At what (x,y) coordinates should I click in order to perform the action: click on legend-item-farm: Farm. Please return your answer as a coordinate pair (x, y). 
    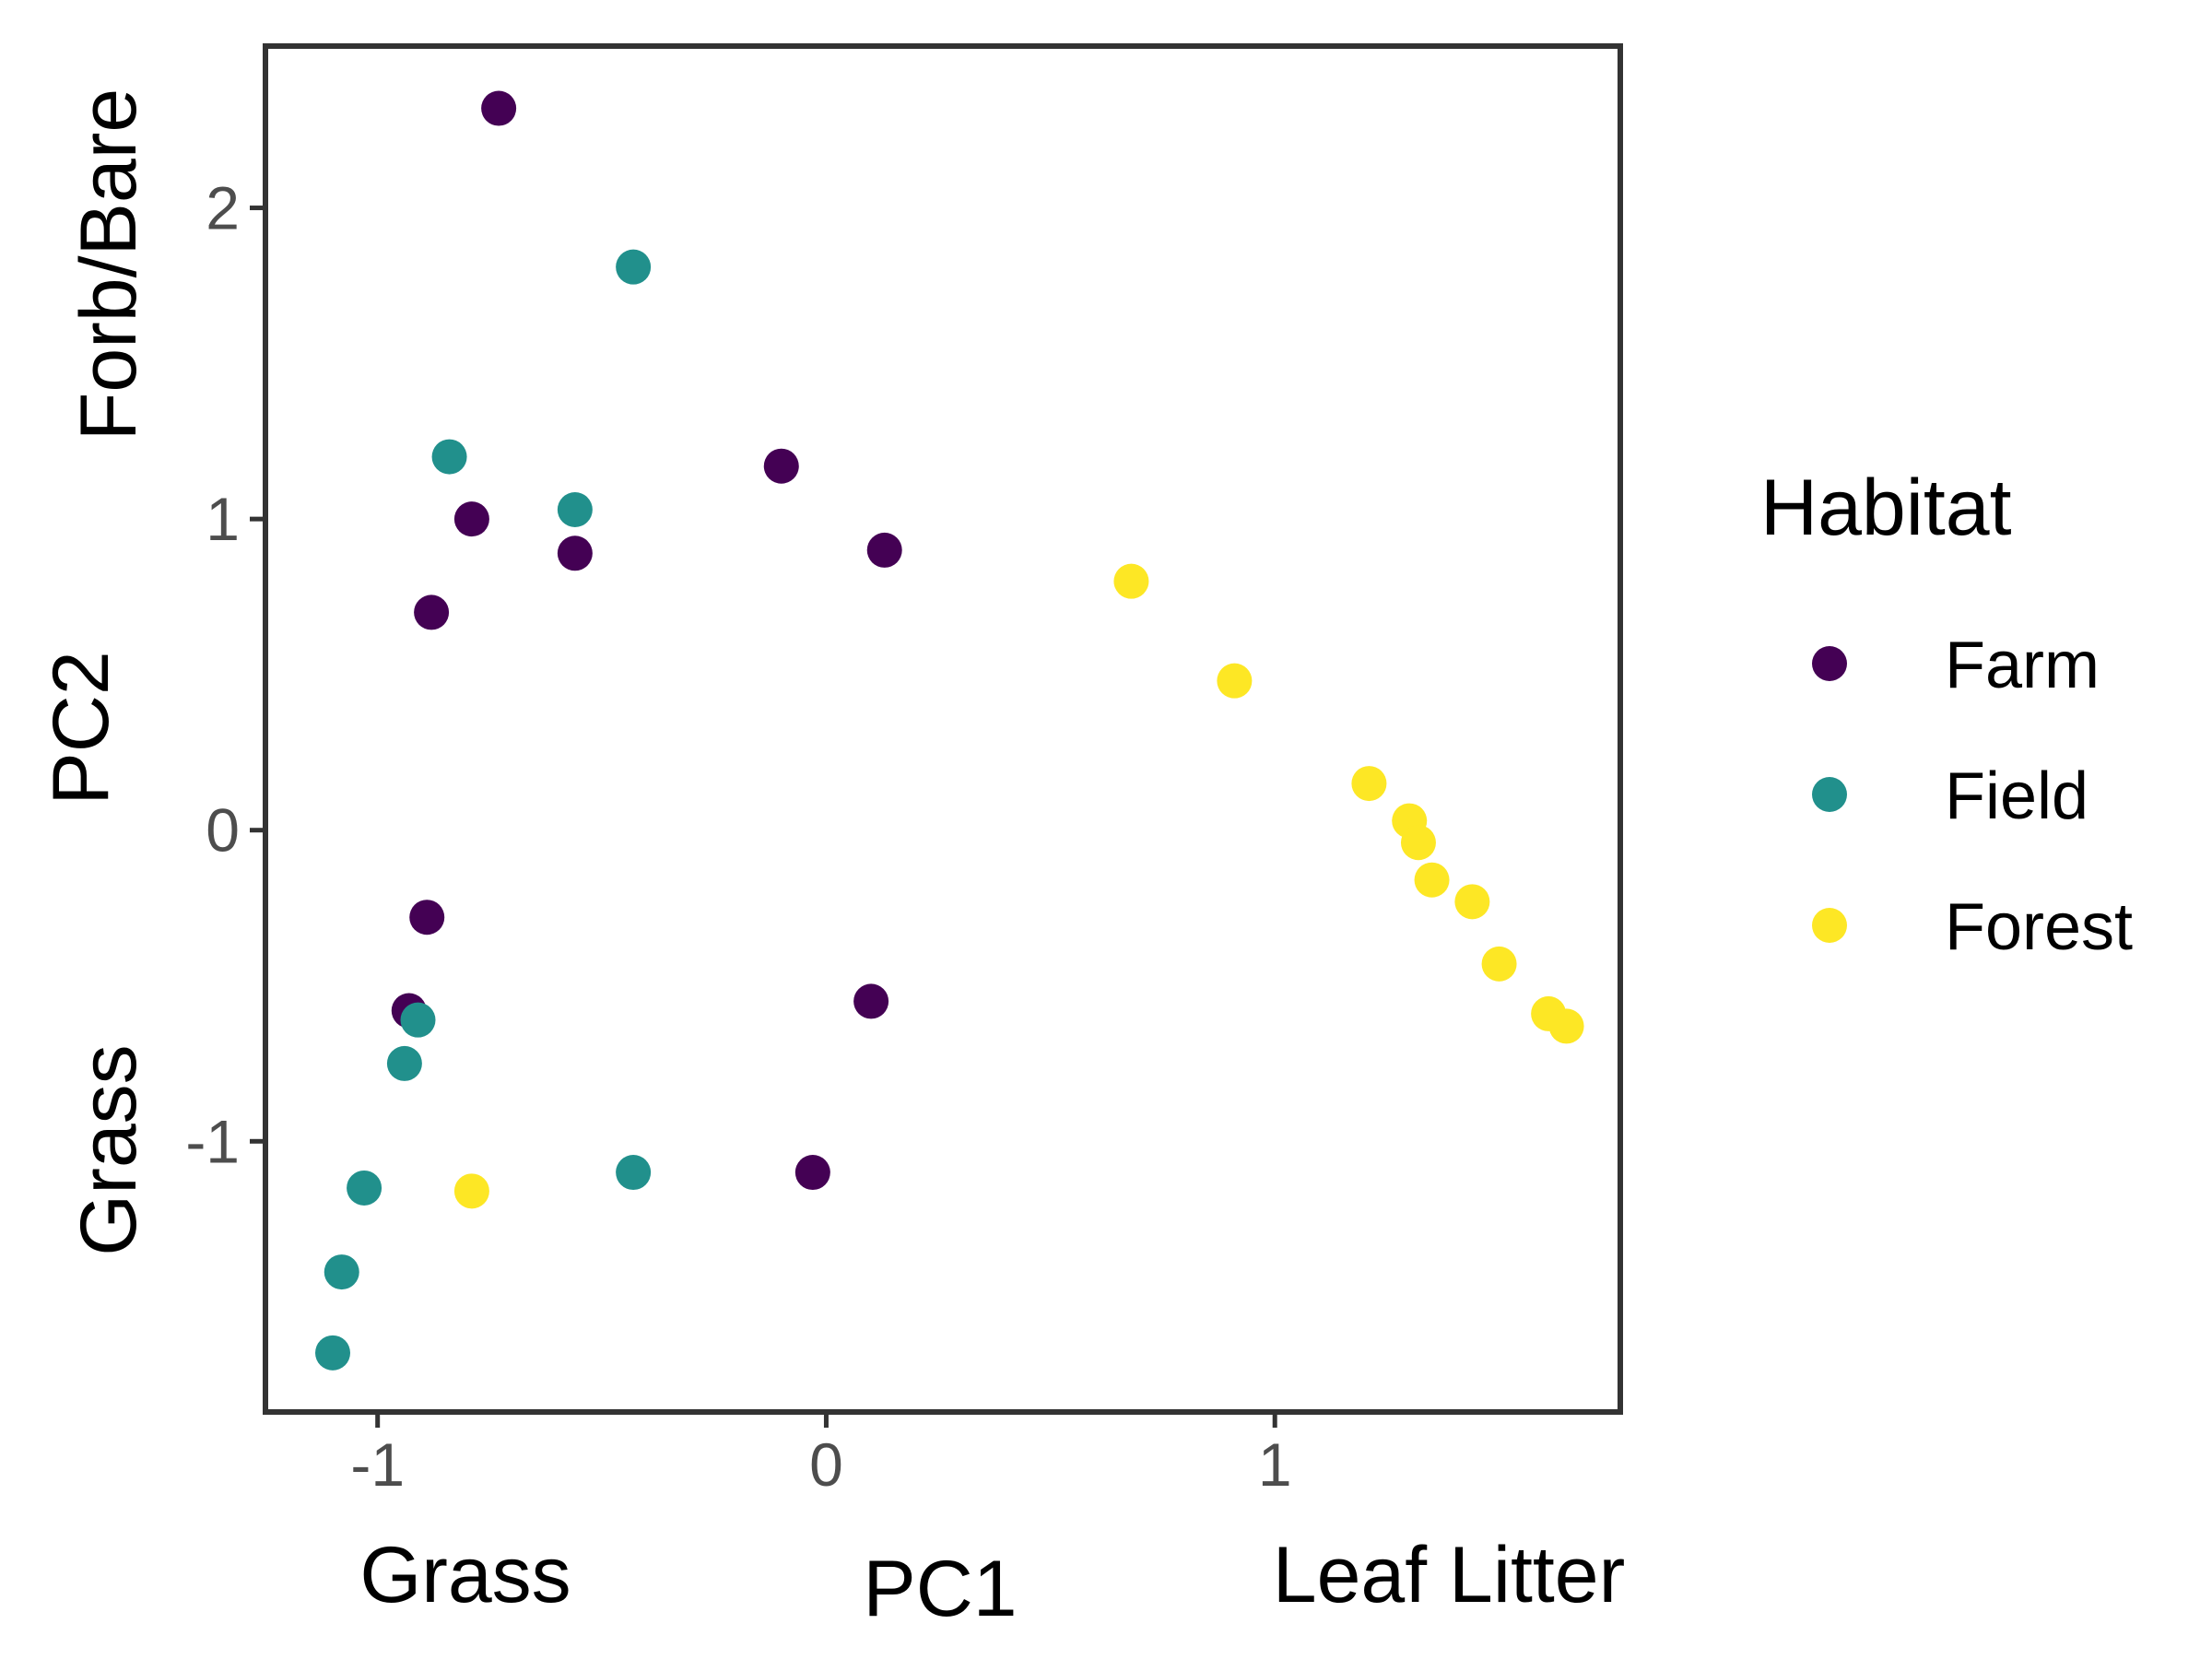
    Looking at the image, I should click on (1956, 665).